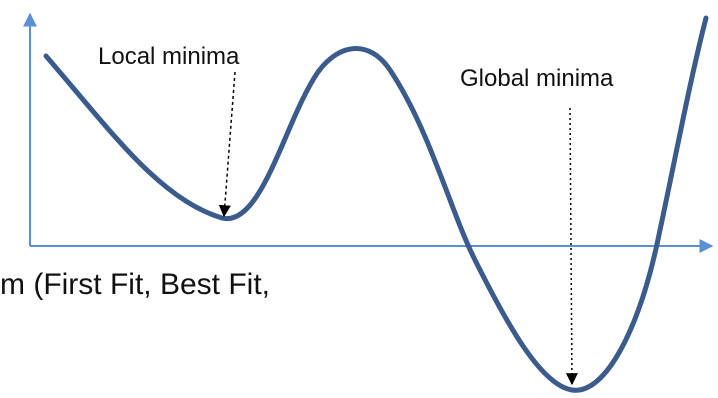 This screenshot has width=718, height=398. Describe the element at coordinates (227, 144) in the screenshot. I see `local-minima-arrow` at that location.